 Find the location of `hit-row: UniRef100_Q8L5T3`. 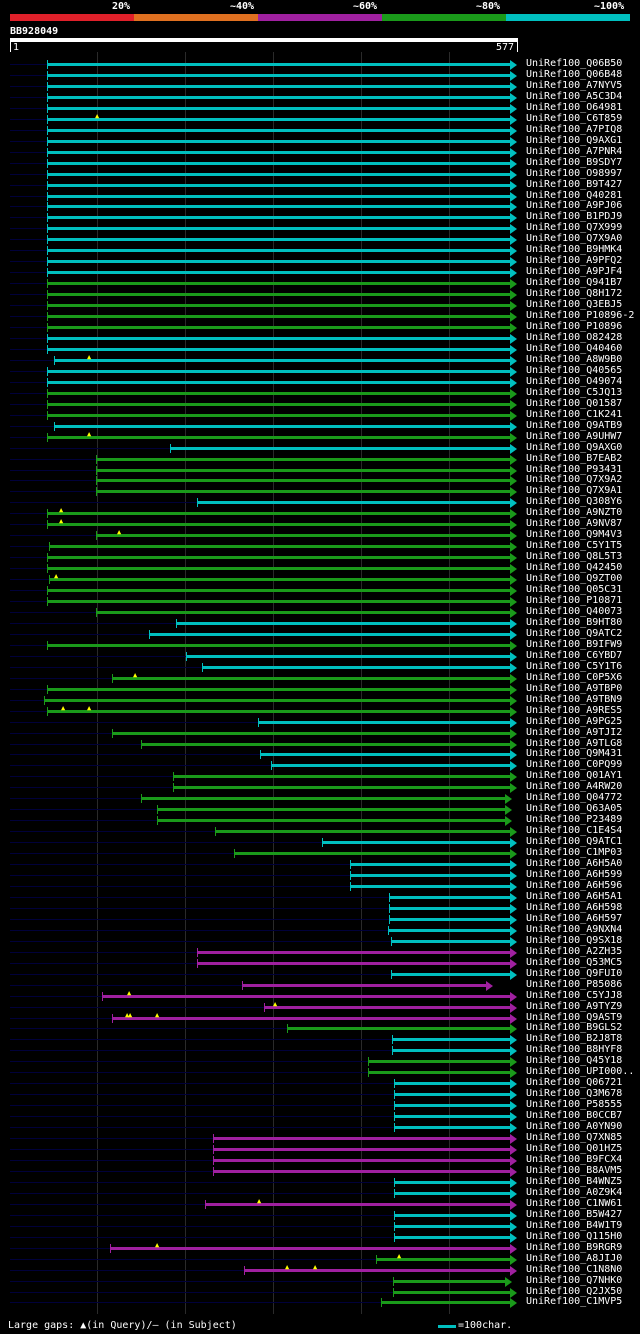

hit-row: UniRef100_Q8L5T3 is located at coordinates (320, 557).